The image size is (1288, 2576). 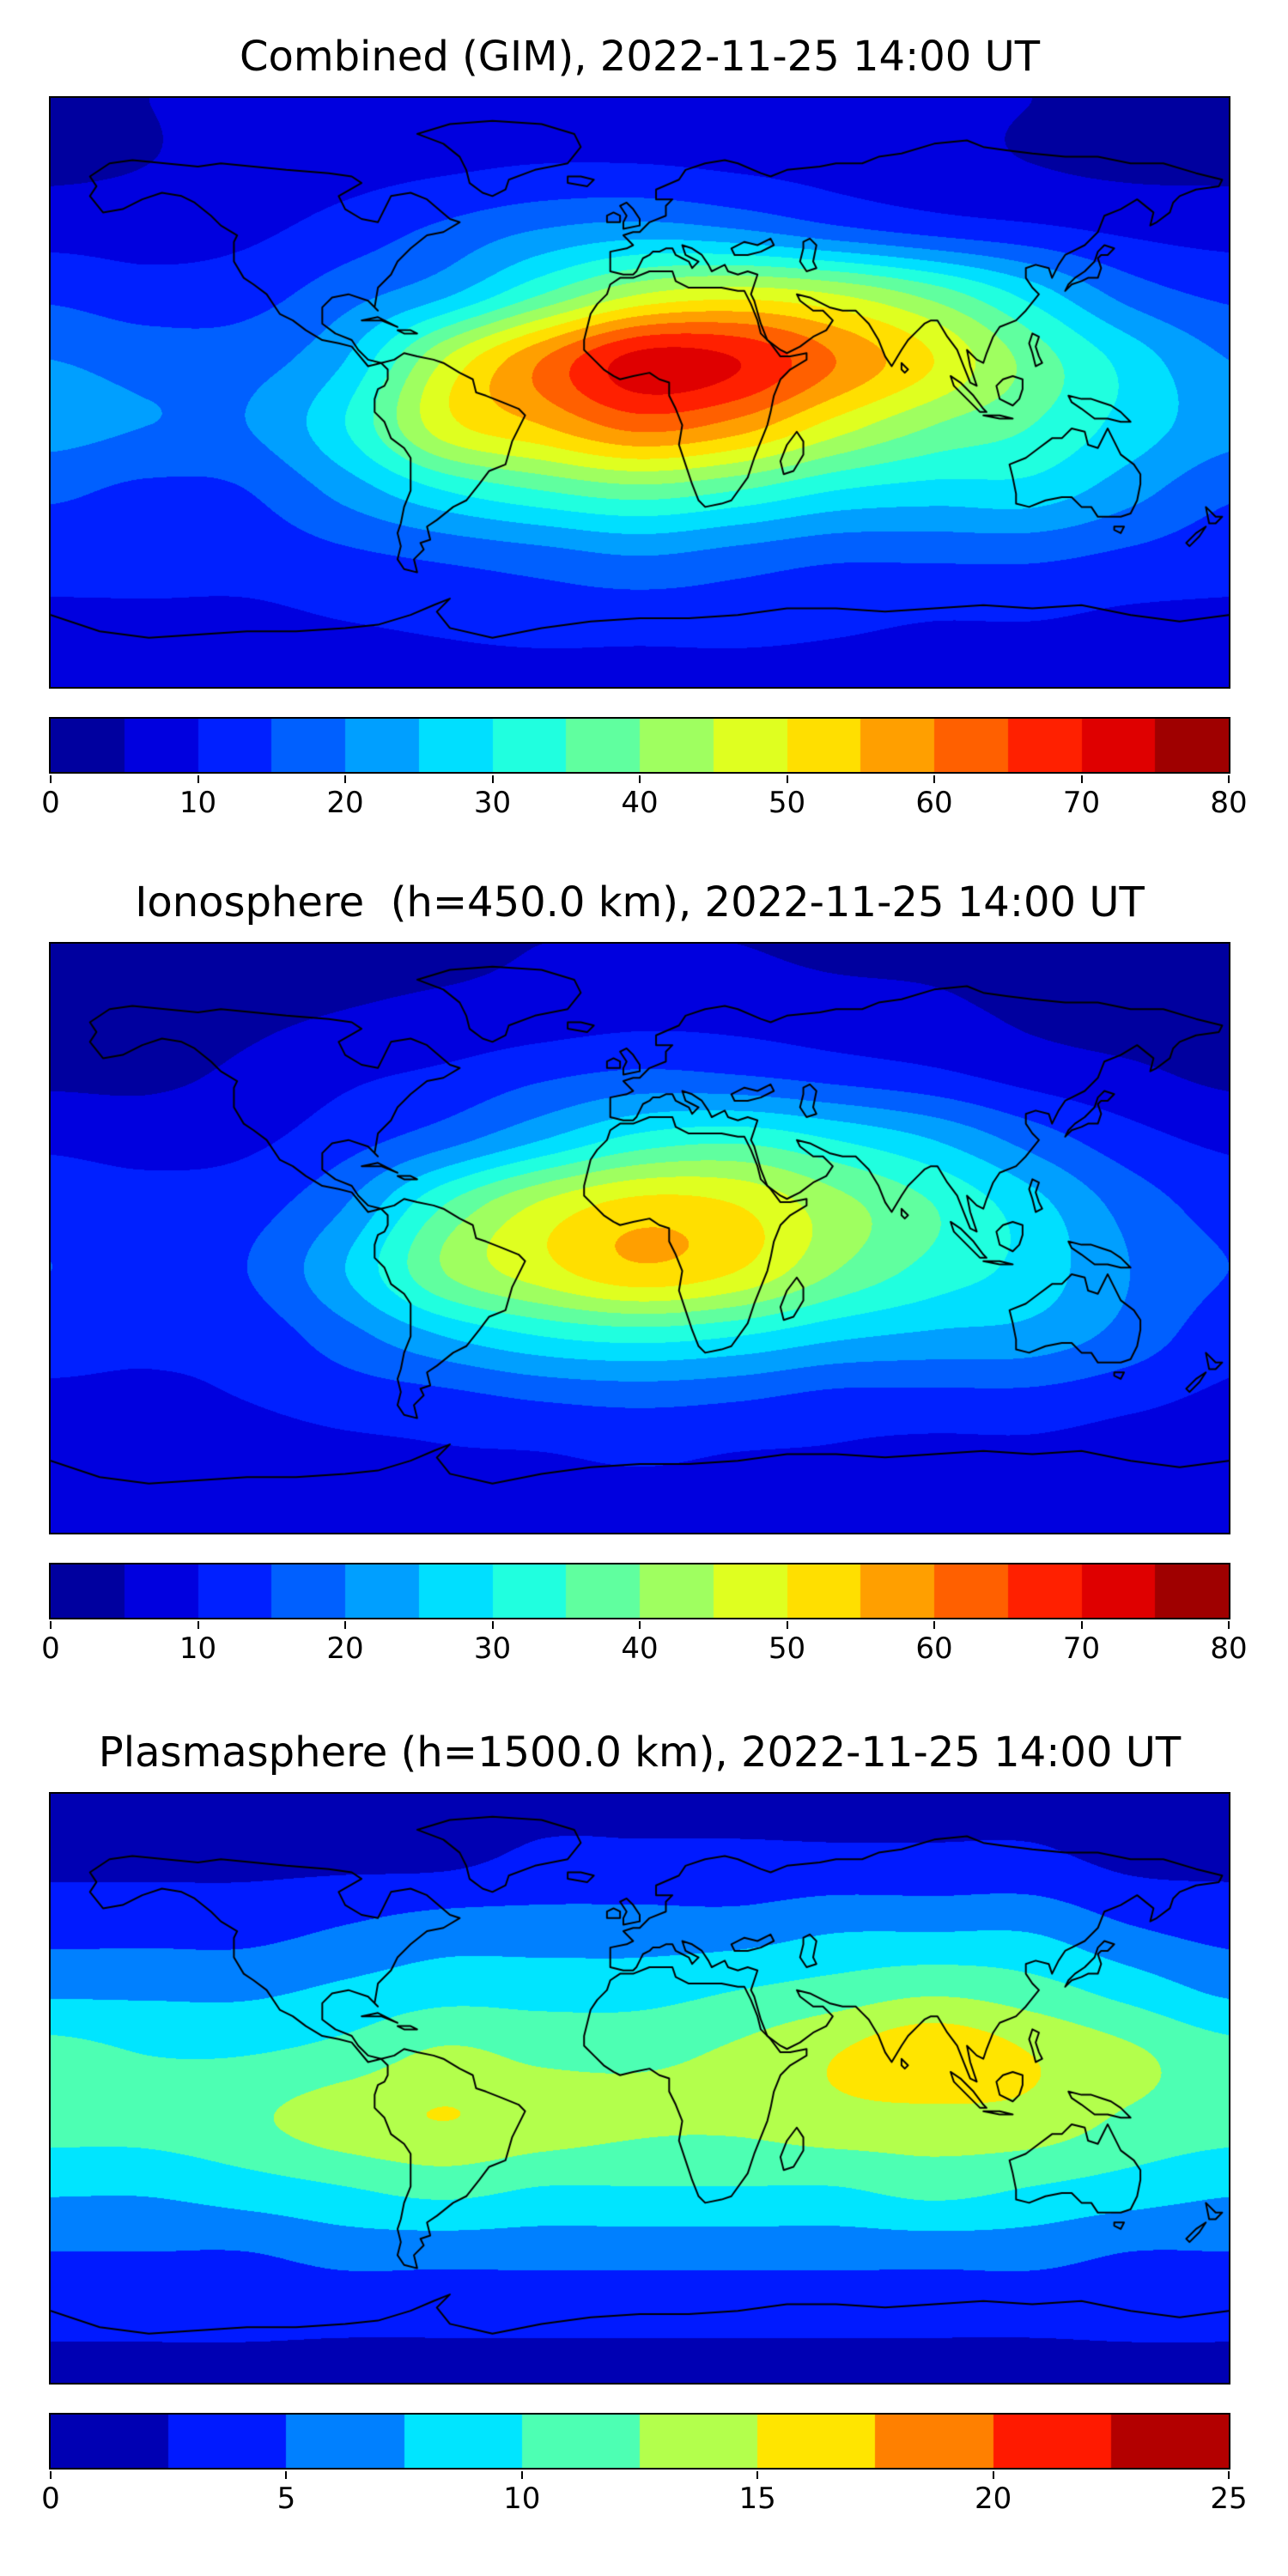 I want to click on colorbar-tick-label: 25, so click(x=1229, y=2499).